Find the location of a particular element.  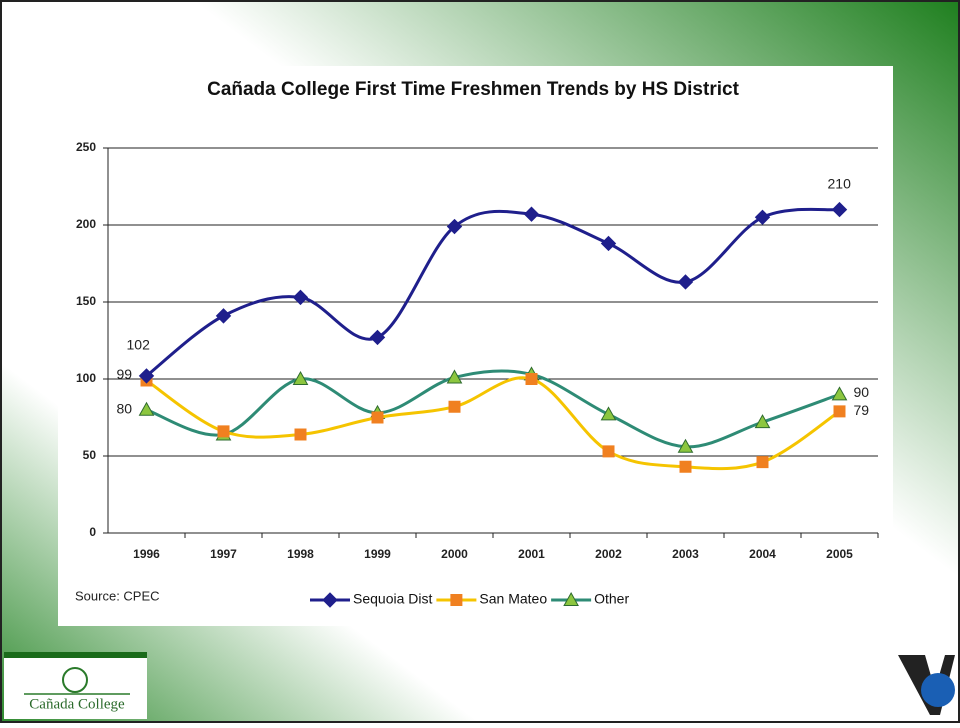

district-logo-g is located at coordinates (938, 690).